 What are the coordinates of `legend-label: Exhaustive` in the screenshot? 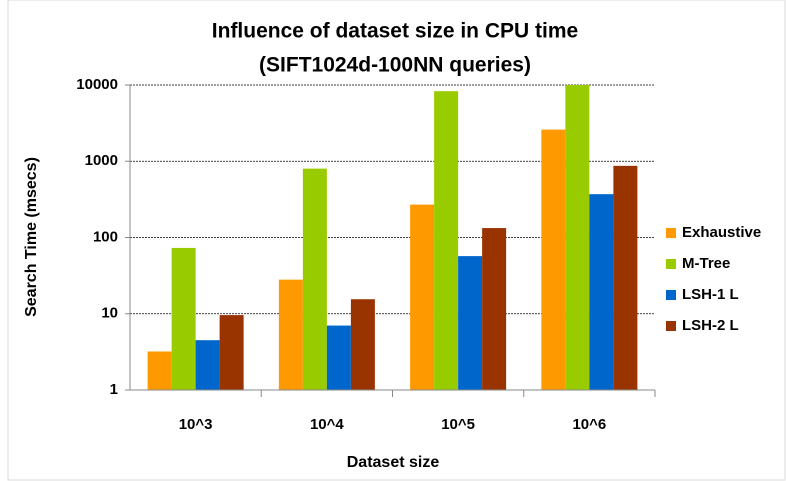 It's located at (721, 232).